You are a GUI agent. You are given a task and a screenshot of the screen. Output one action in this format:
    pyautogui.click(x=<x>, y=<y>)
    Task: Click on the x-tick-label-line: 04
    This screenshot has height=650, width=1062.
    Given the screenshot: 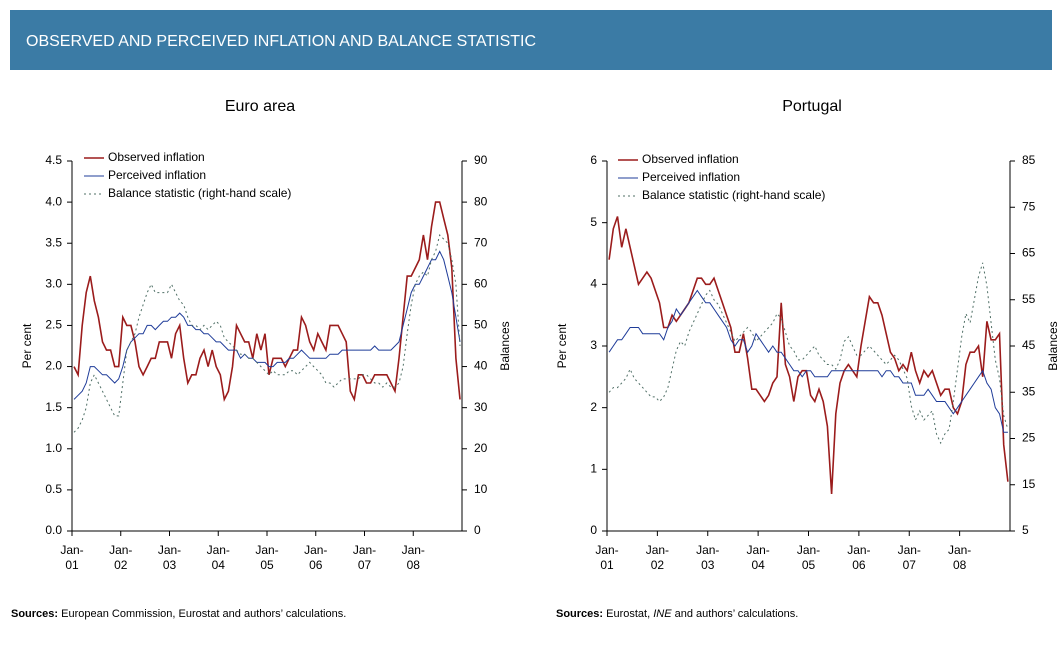 What is the action you would take?
    pyautogui.click(x=219, y=565)
    